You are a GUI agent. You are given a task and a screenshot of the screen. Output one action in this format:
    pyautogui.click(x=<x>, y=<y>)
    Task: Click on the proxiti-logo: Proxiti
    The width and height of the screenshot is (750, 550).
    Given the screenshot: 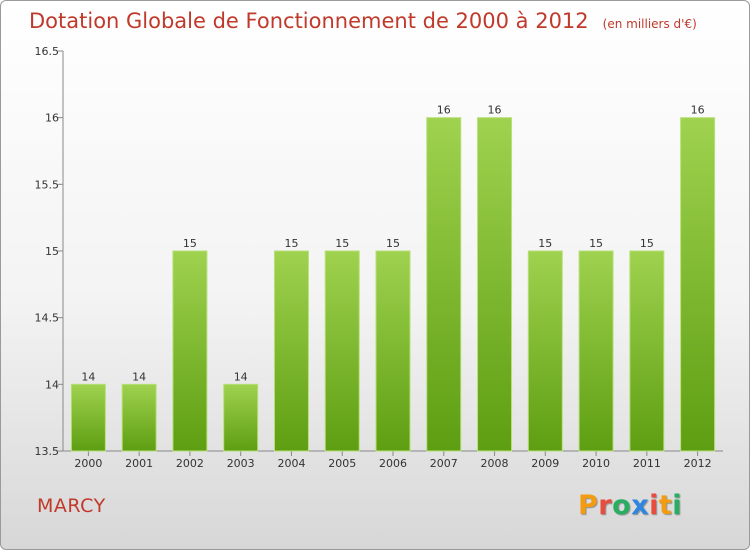 What is the action you would take?
    pyautogui.click(x=630, y=505)
    